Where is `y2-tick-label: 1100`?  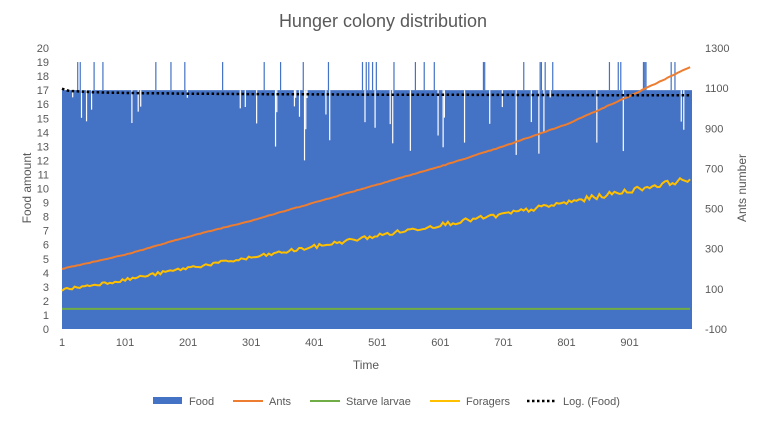 y2-tick-label: 1100 is located at coordinates (717, 89).